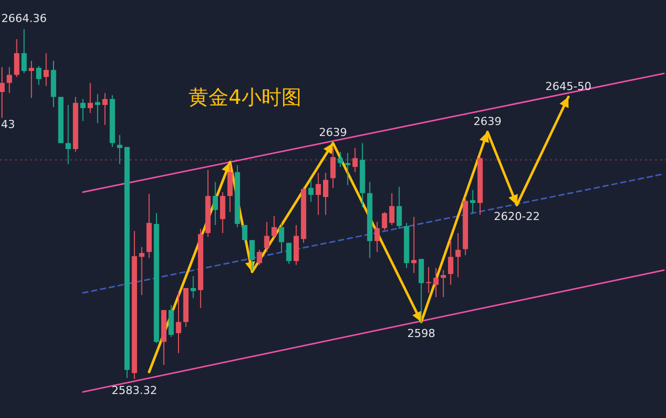 The width and height of the screenshot is (666, 418). Describe the element at coordinates (421, 333) in the screenshot. I see `annotation: 2598` at that location.